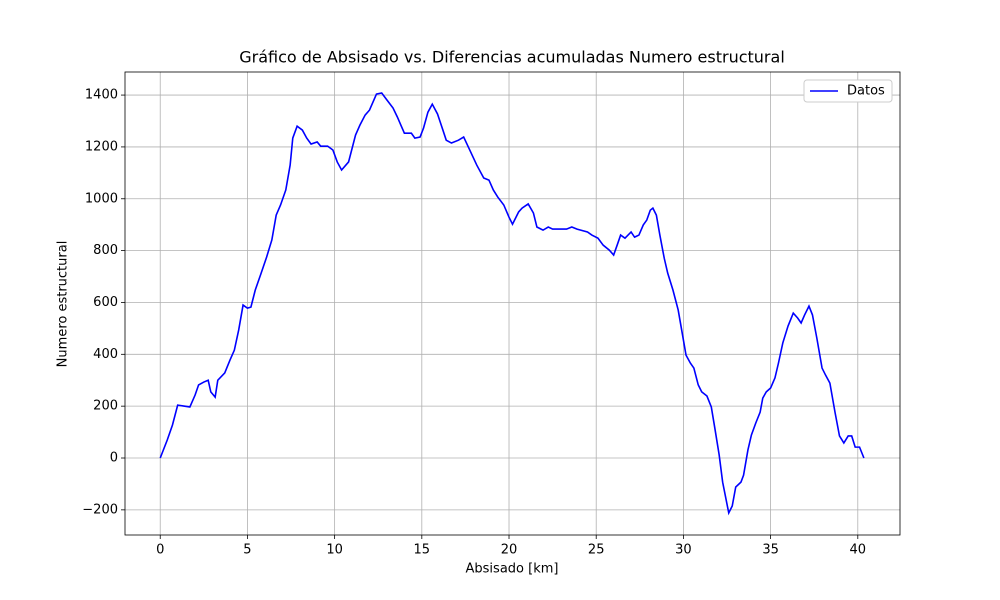  I want to click on legend-label: Datos, so click(866, 91).